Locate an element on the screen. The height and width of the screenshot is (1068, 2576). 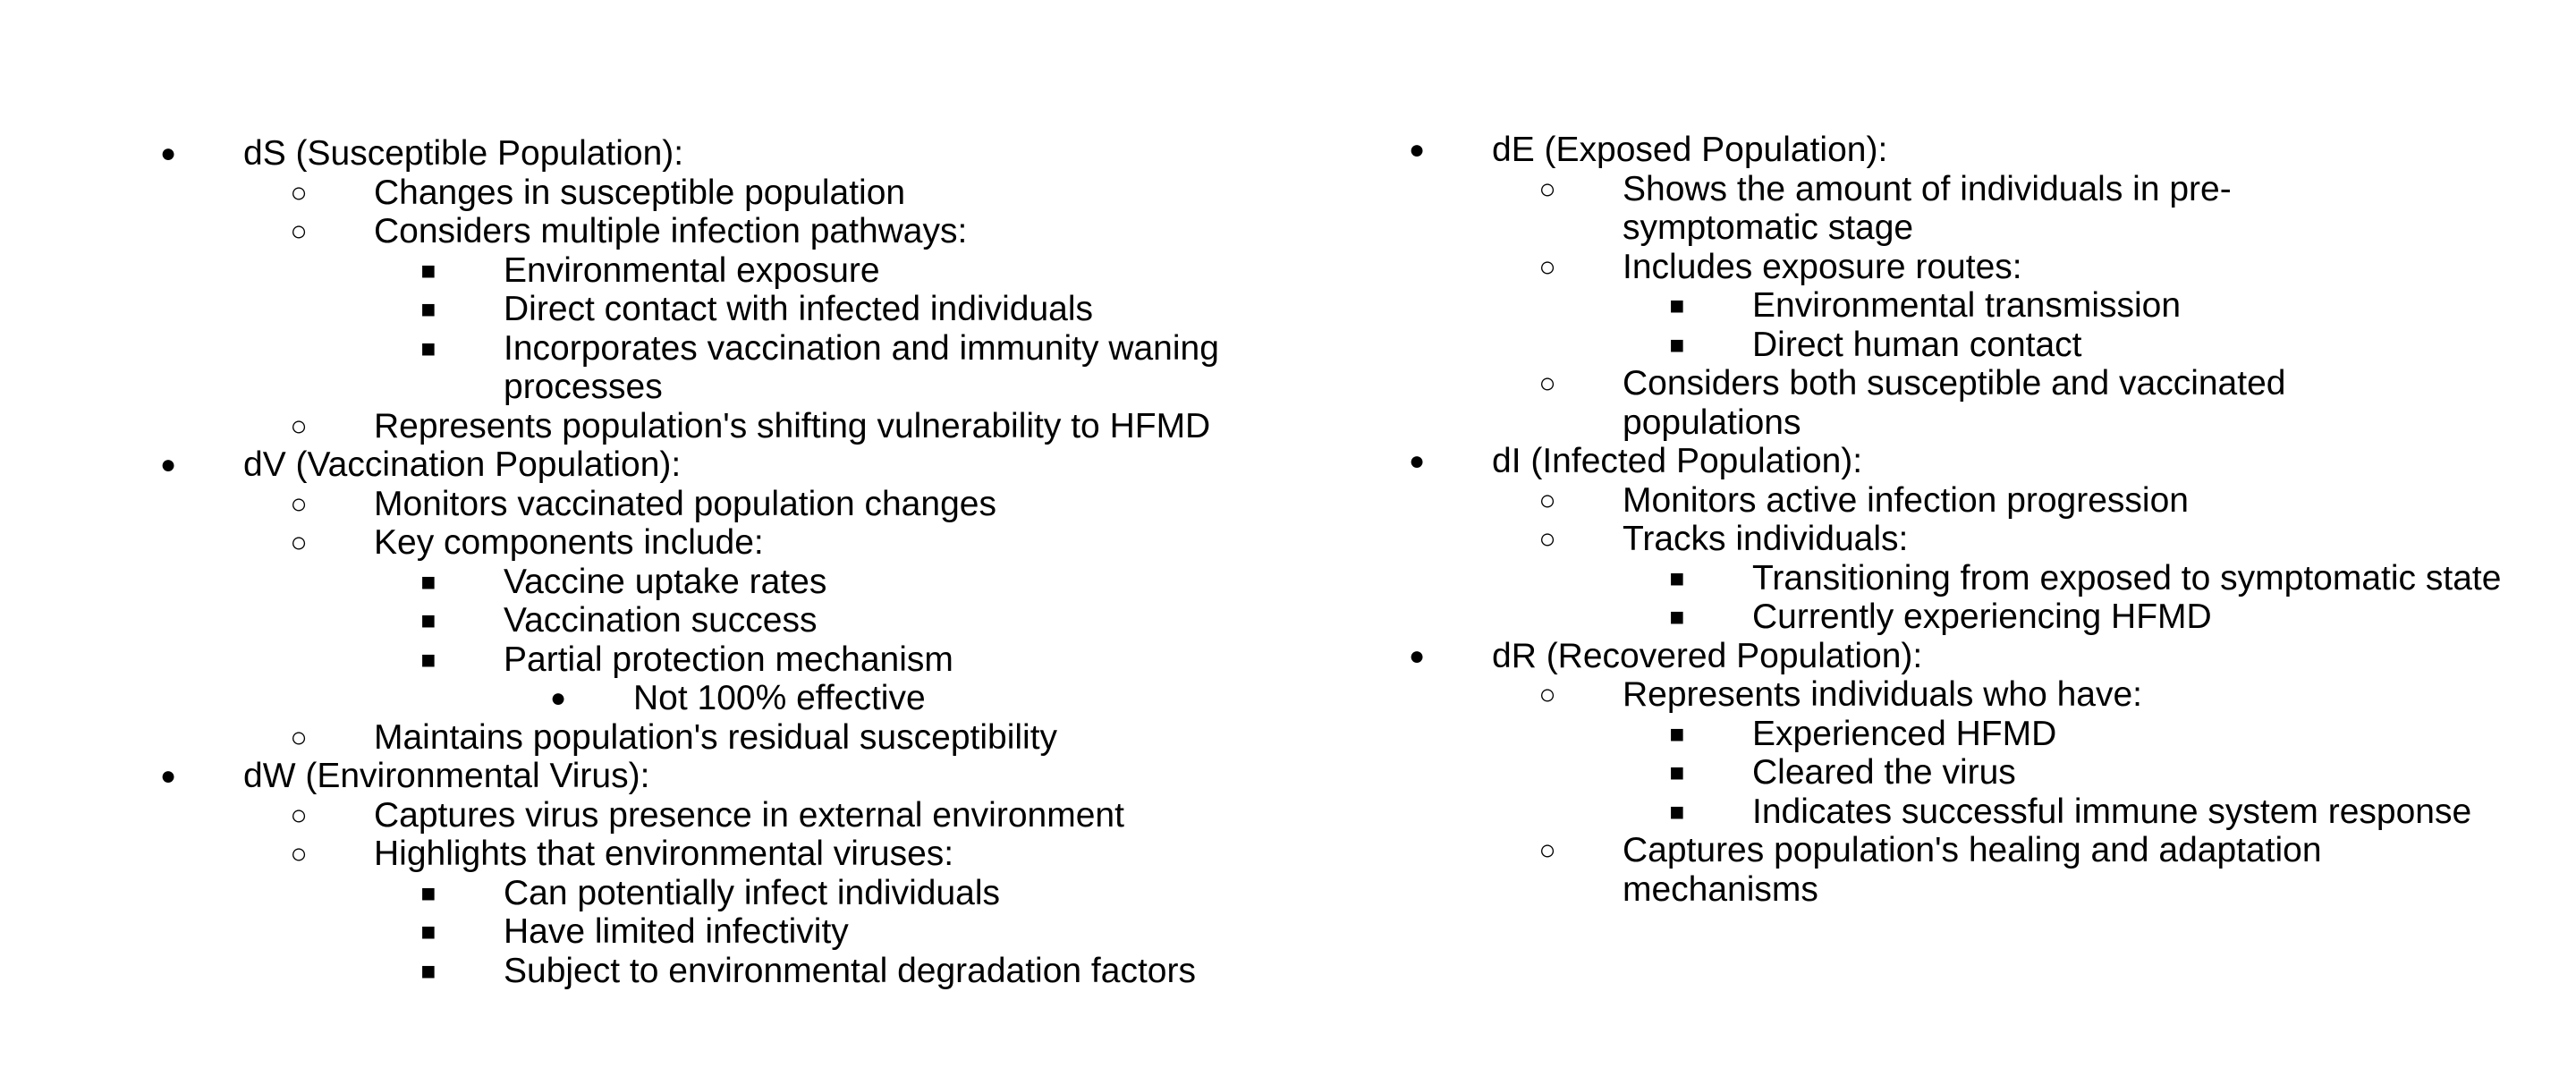
list-item: ○ Represents individuals who have: is located at coordinates (1932, 695).